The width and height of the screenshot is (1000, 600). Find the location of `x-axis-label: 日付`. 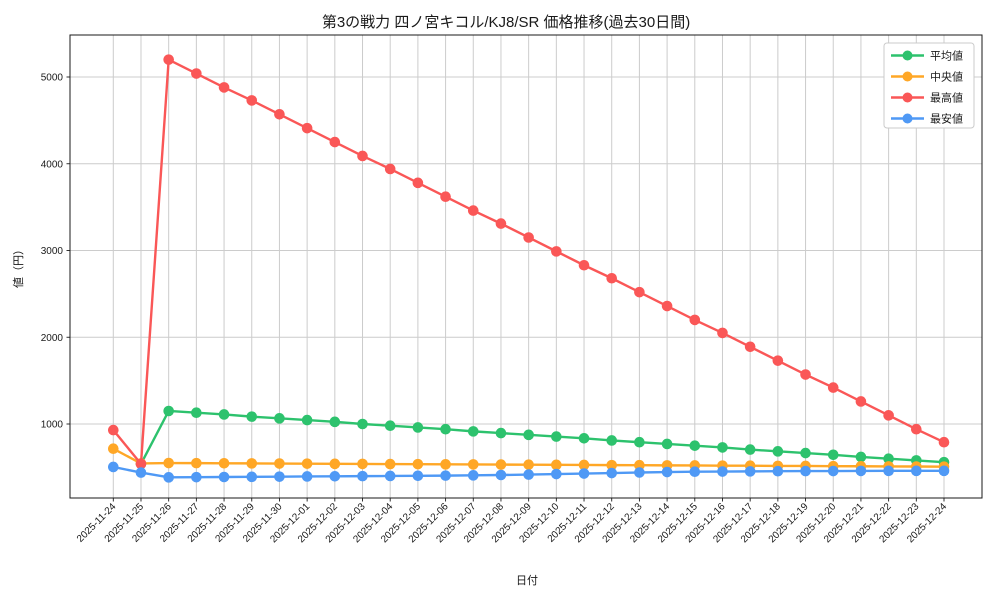

x-axis-label: 日付 is located at coordinates (527, 580).